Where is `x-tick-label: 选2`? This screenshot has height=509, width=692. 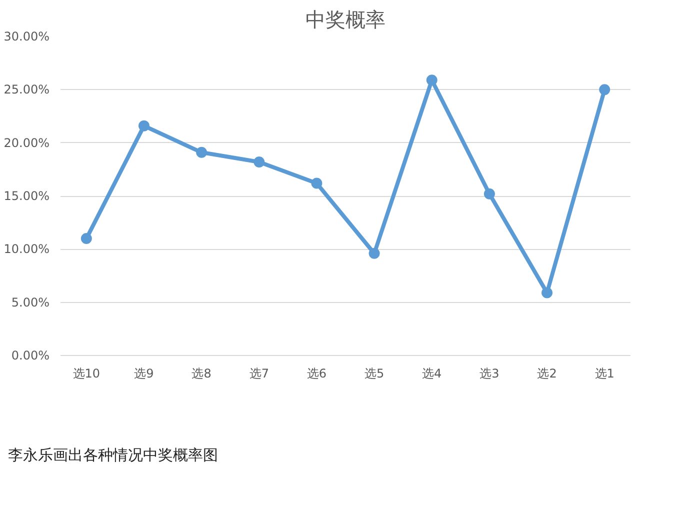
x-tick-label: 选2 is located at coordinates (547, 373).